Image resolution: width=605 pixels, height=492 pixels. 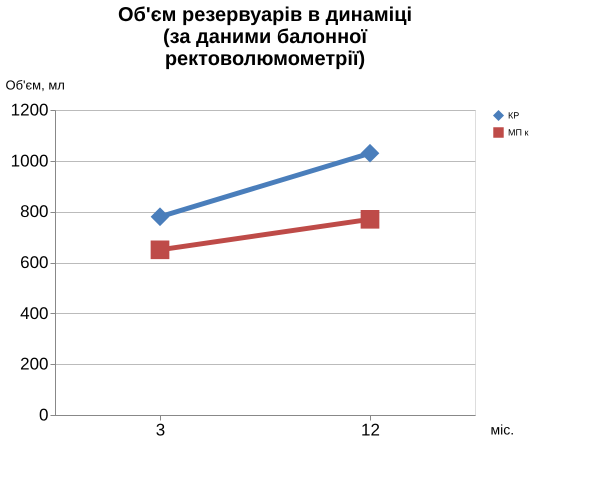 What do you see at coordinates (161, 430) in the screenshot?
I see `x-tick-label: 3` at bounding box center [161, 430].